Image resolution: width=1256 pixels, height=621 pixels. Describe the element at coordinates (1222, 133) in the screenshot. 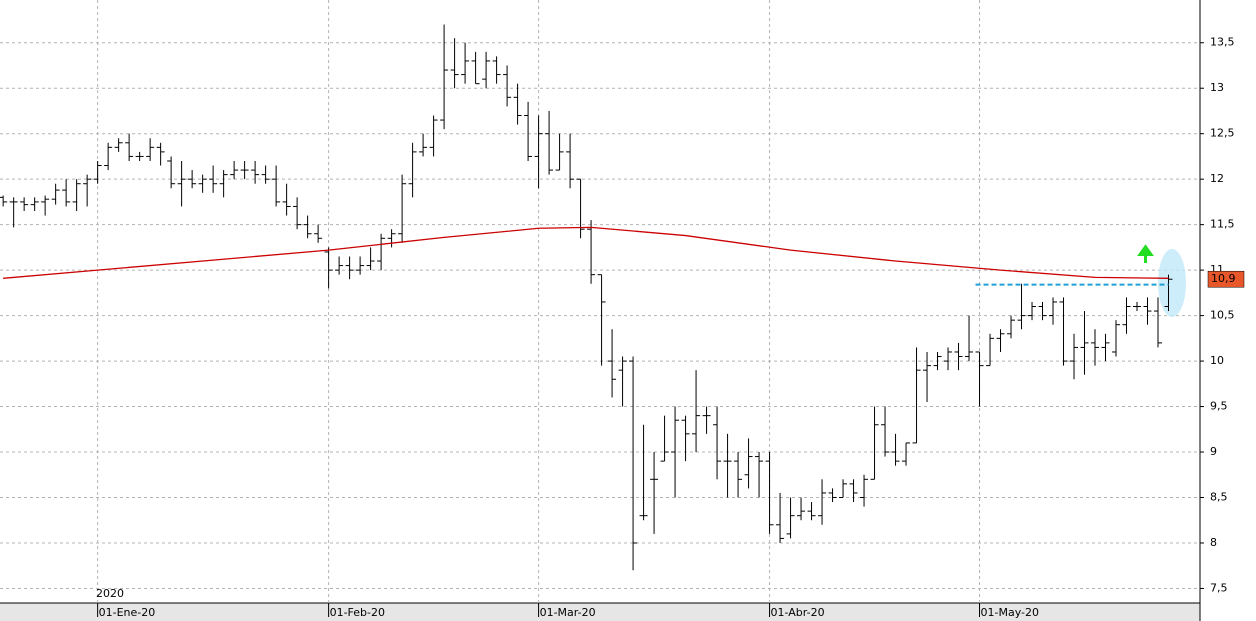

I see `y-tick-label: 12,5` at that location.